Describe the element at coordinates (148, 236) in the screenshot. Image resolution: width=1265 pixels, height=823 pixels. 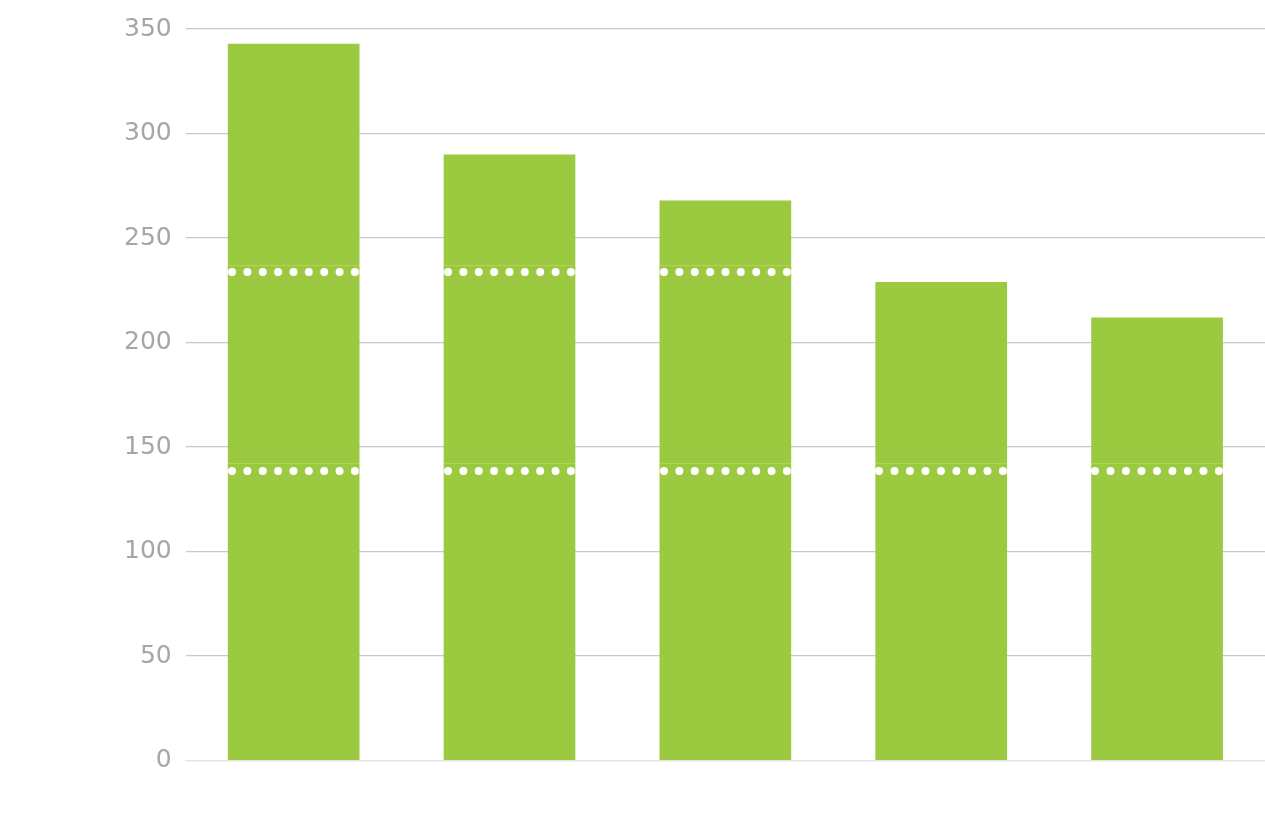
I see `y-tick-label: 250` at that location.